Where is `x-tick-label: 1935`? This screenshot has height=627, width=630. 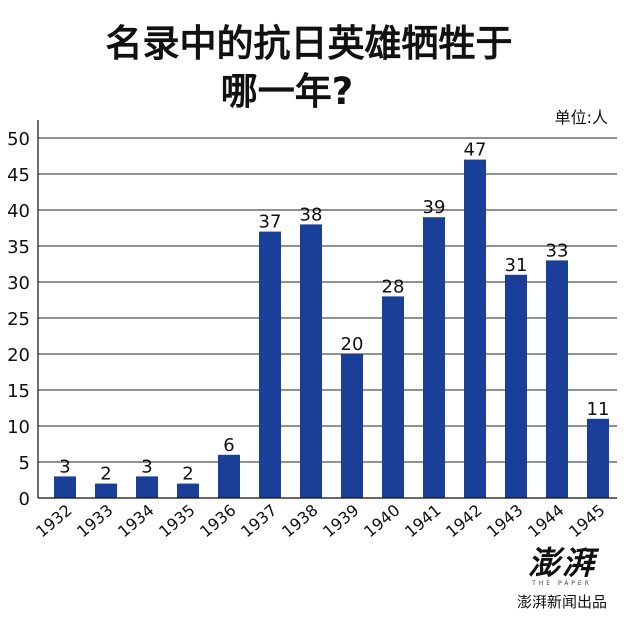 x-tick-label: 1935 is located at coordinates (176, 521).